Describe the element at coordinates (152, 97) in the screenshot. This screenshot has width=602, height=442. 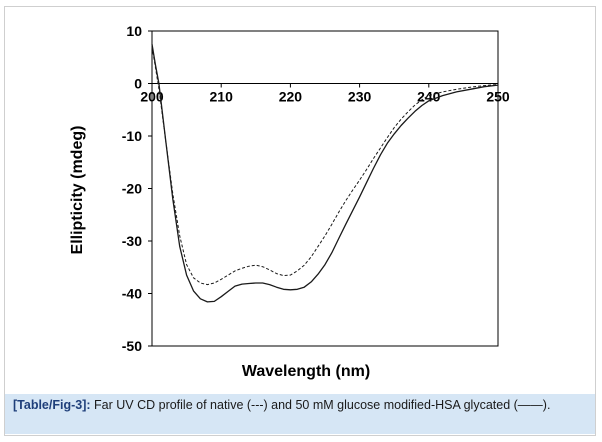
I see `x-tick-label: 200` at that location.